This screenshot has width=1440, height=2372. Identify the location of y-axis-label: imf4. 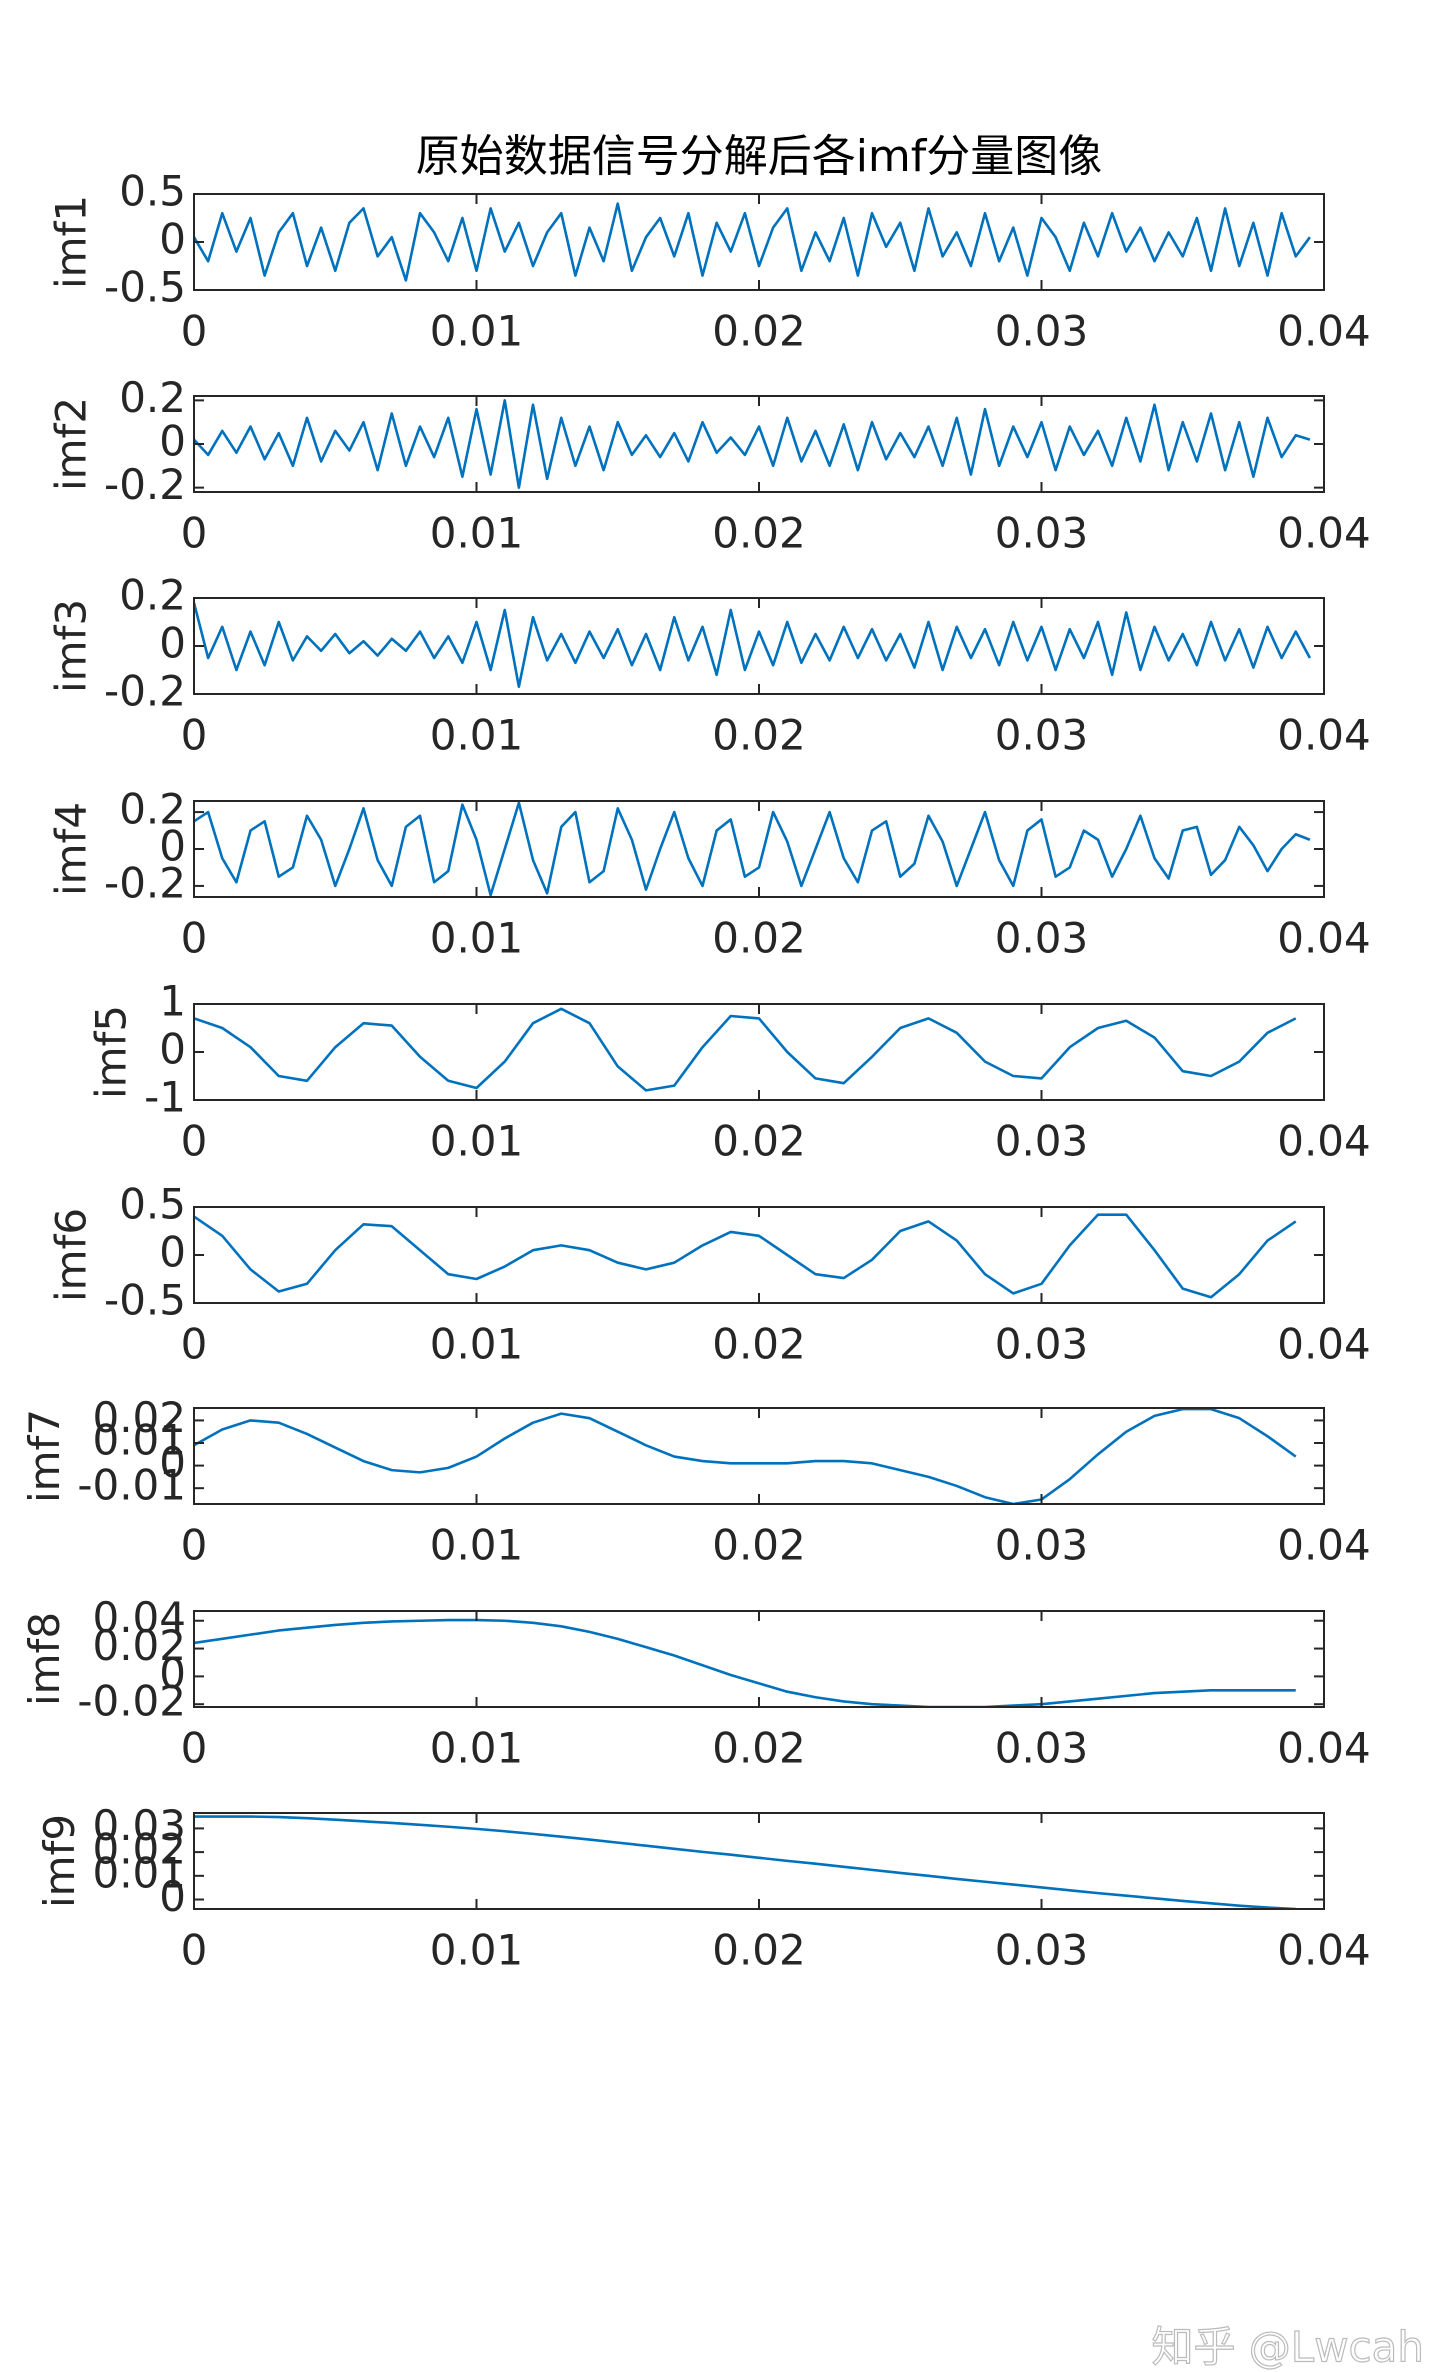
(71, 849).